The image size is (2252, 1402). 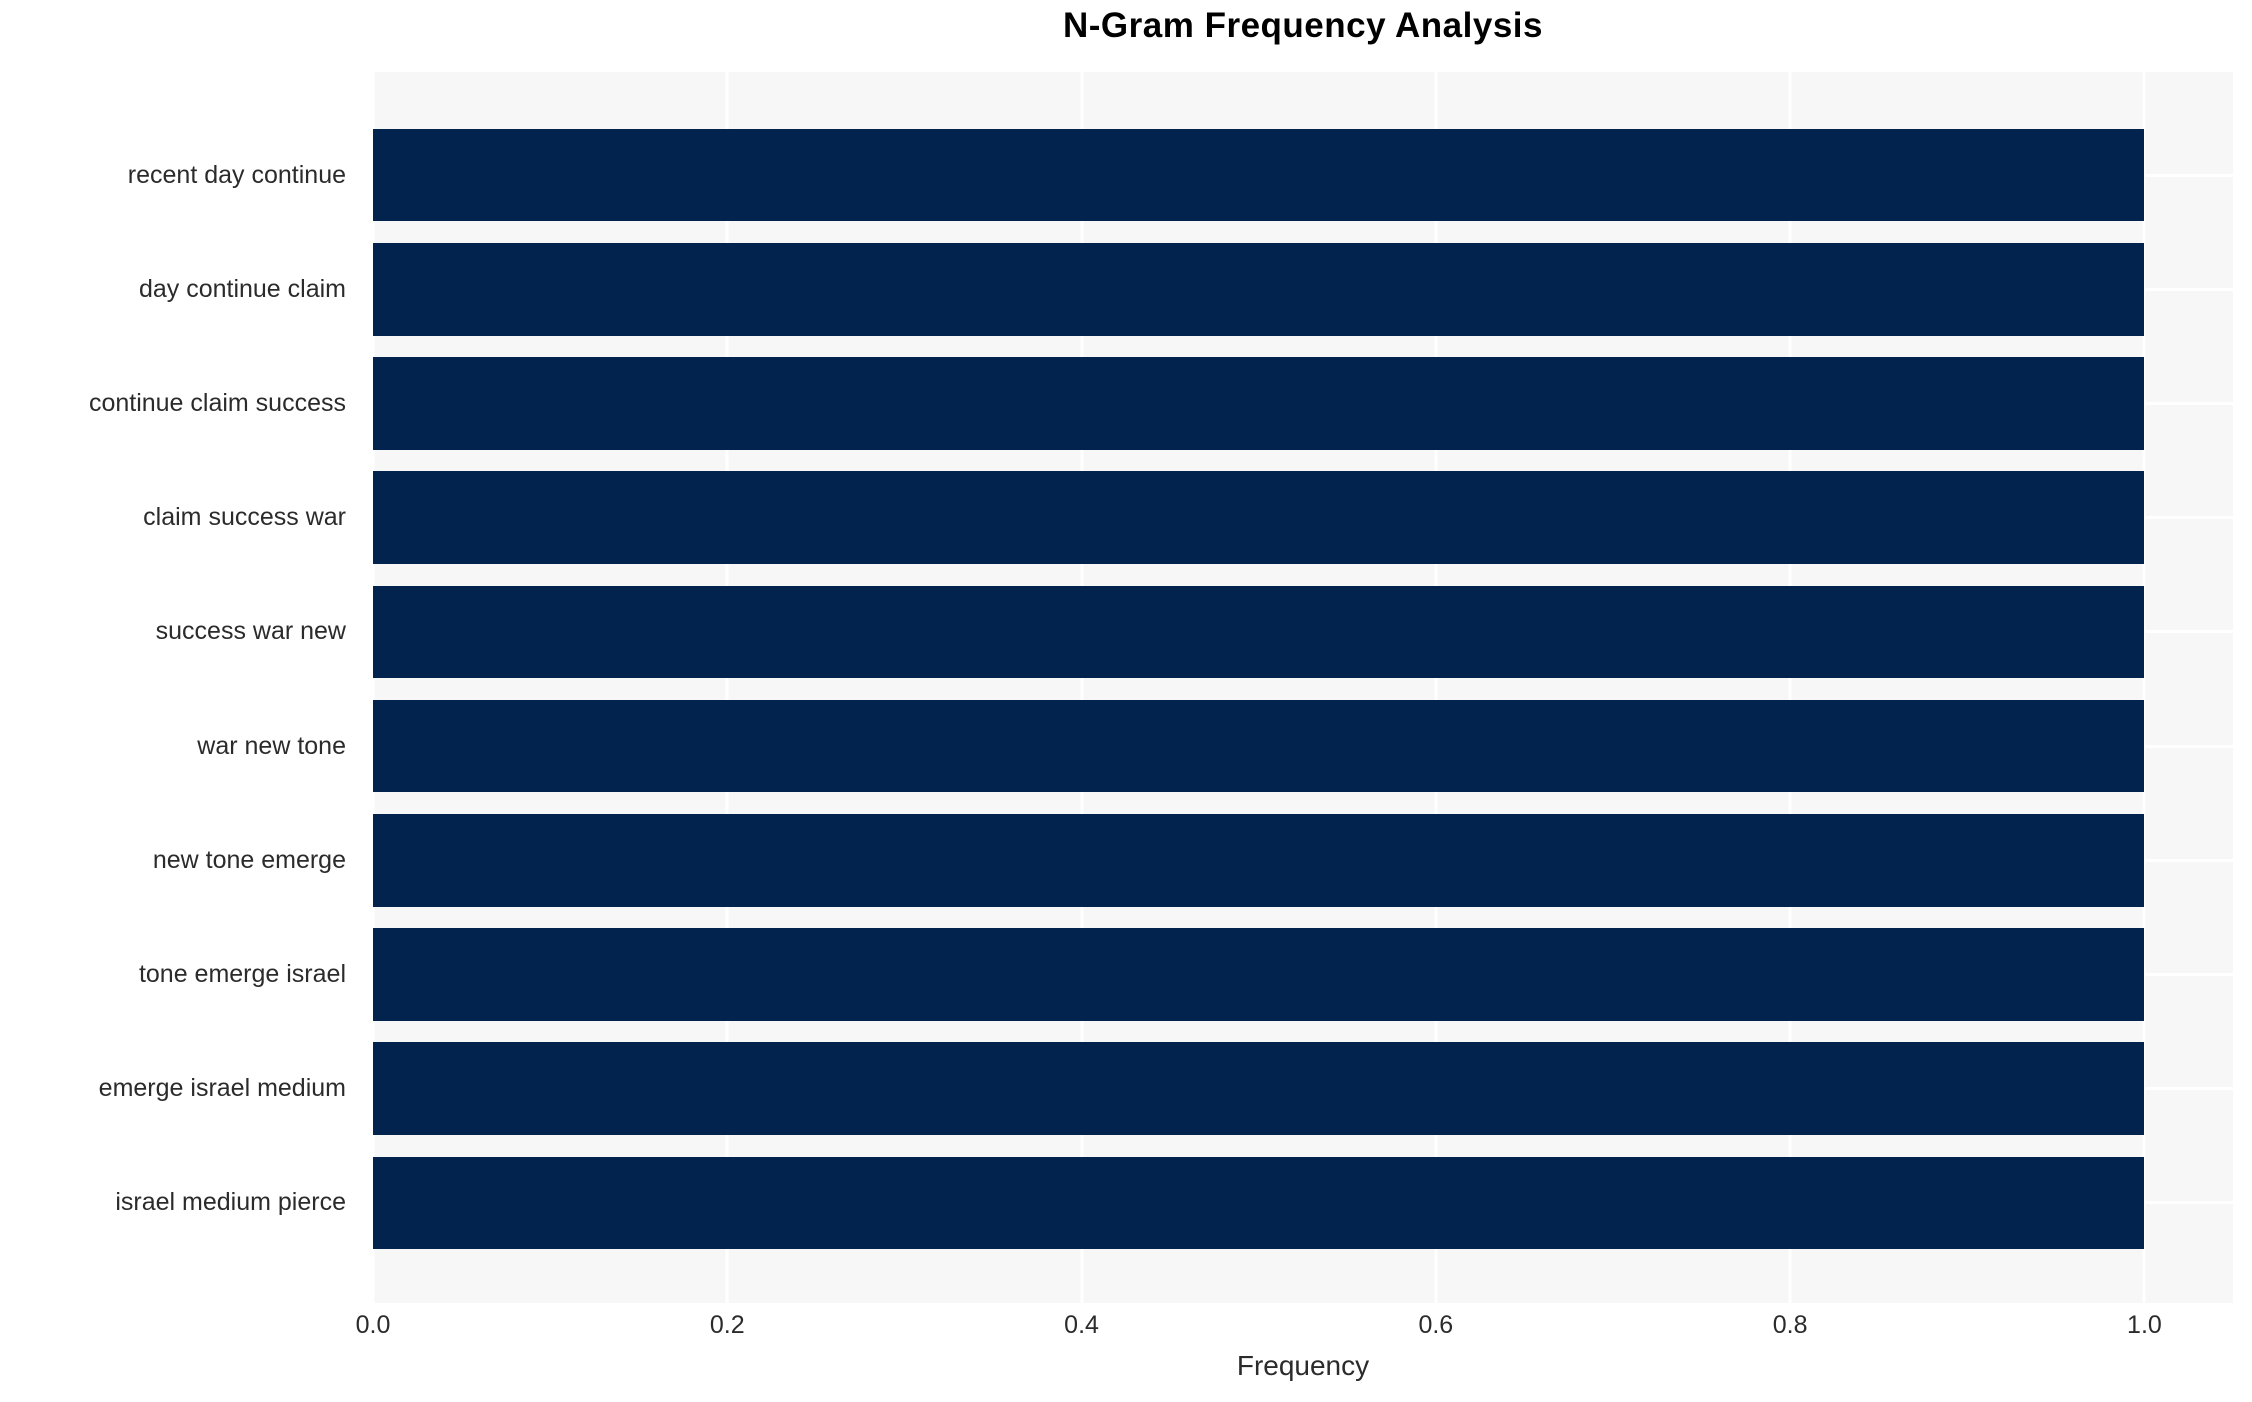 I want to click on category-label: war new tone, so click(x=271, y=745).